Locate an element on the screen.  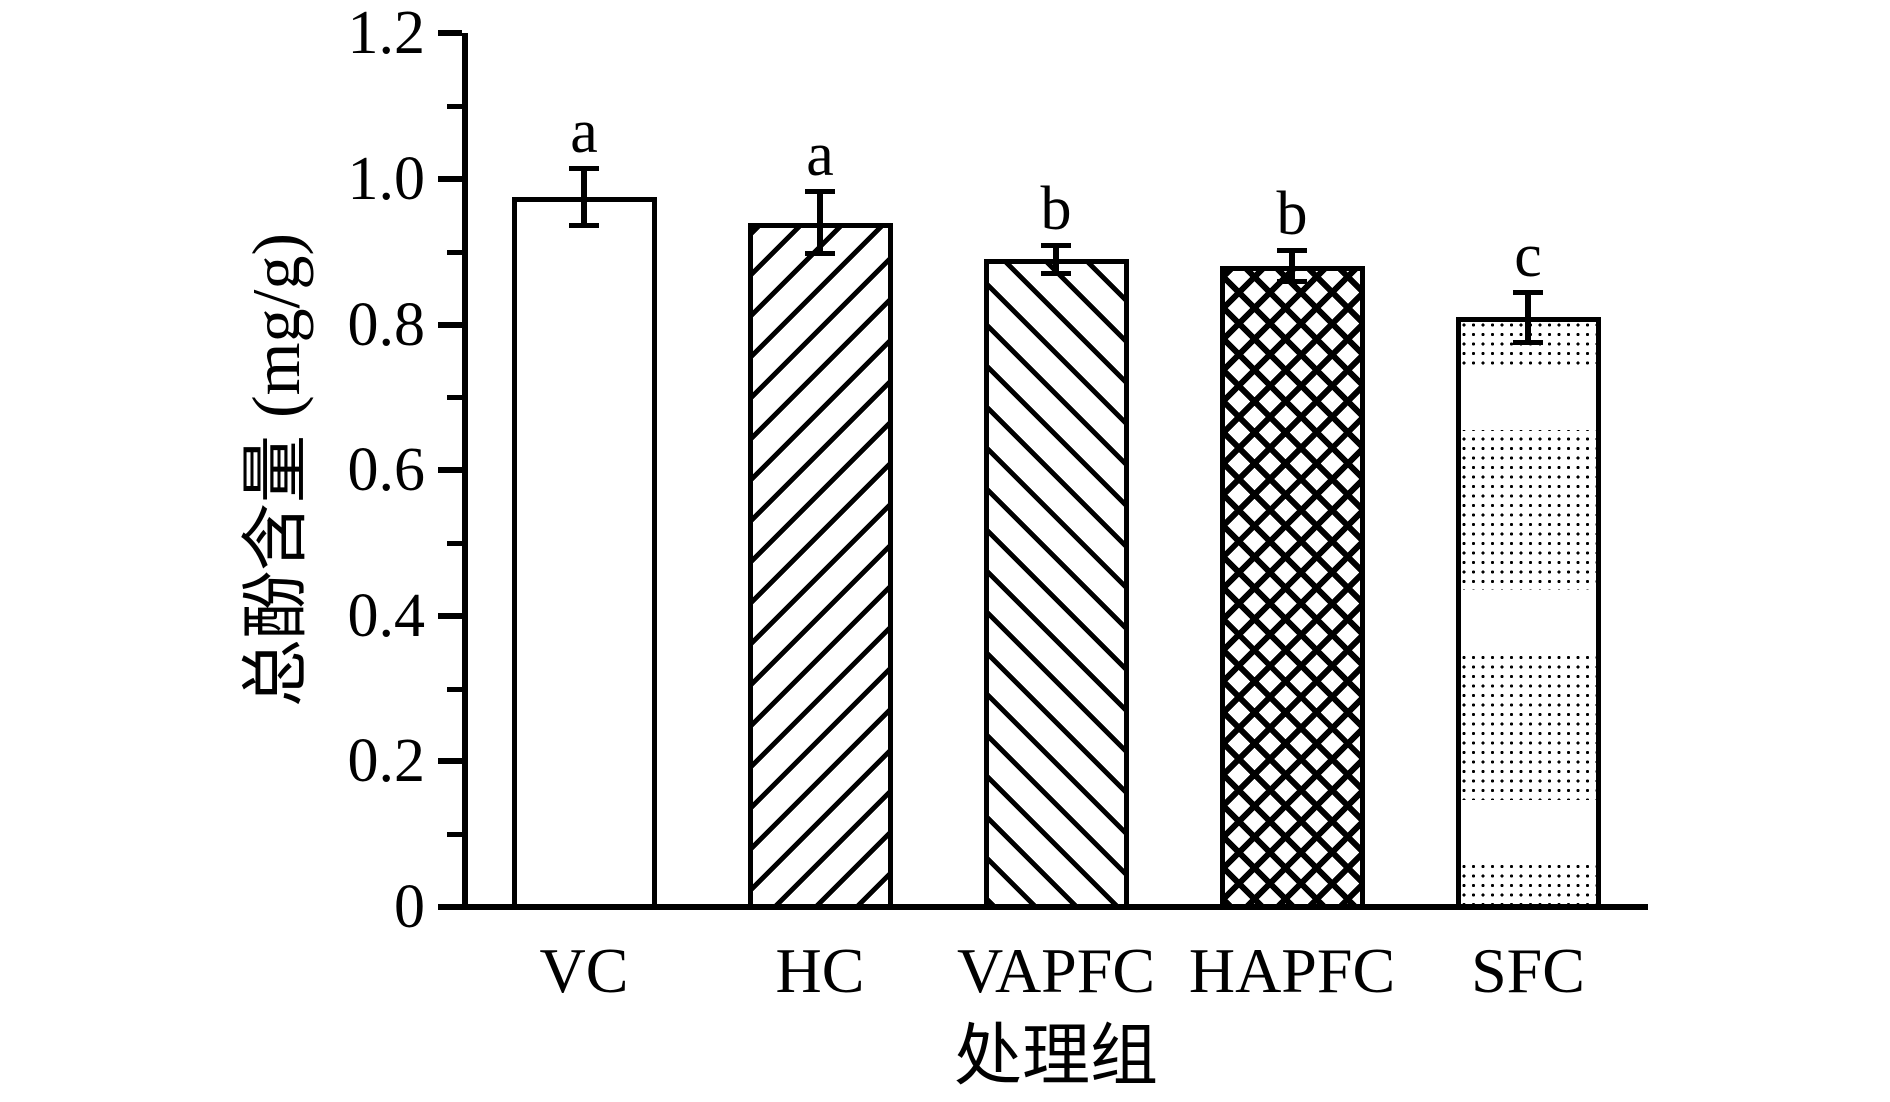
error-cap-top-vc is located at coordinates (584, 169).